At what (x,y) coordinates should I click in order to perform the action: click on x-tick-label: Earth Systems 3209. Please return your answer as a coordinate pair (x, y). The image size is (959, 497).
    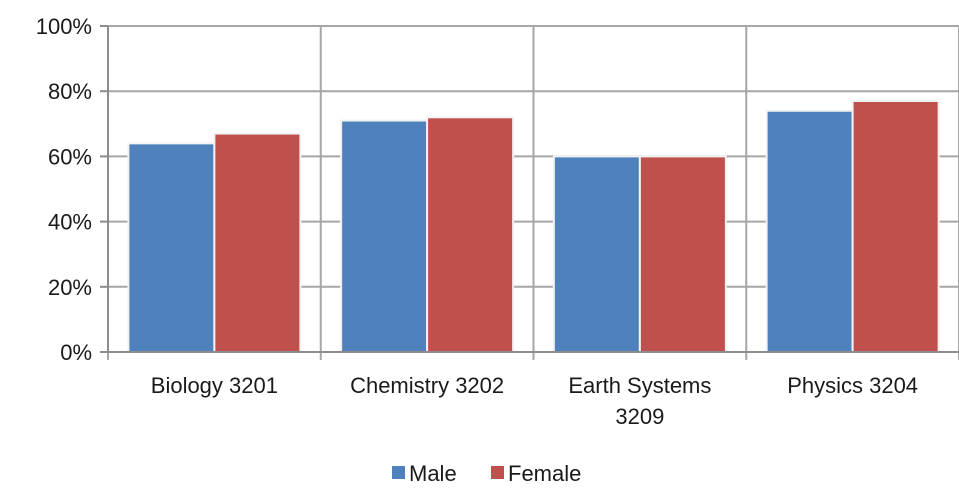
    Looking at the image, I should click on (639, 401).